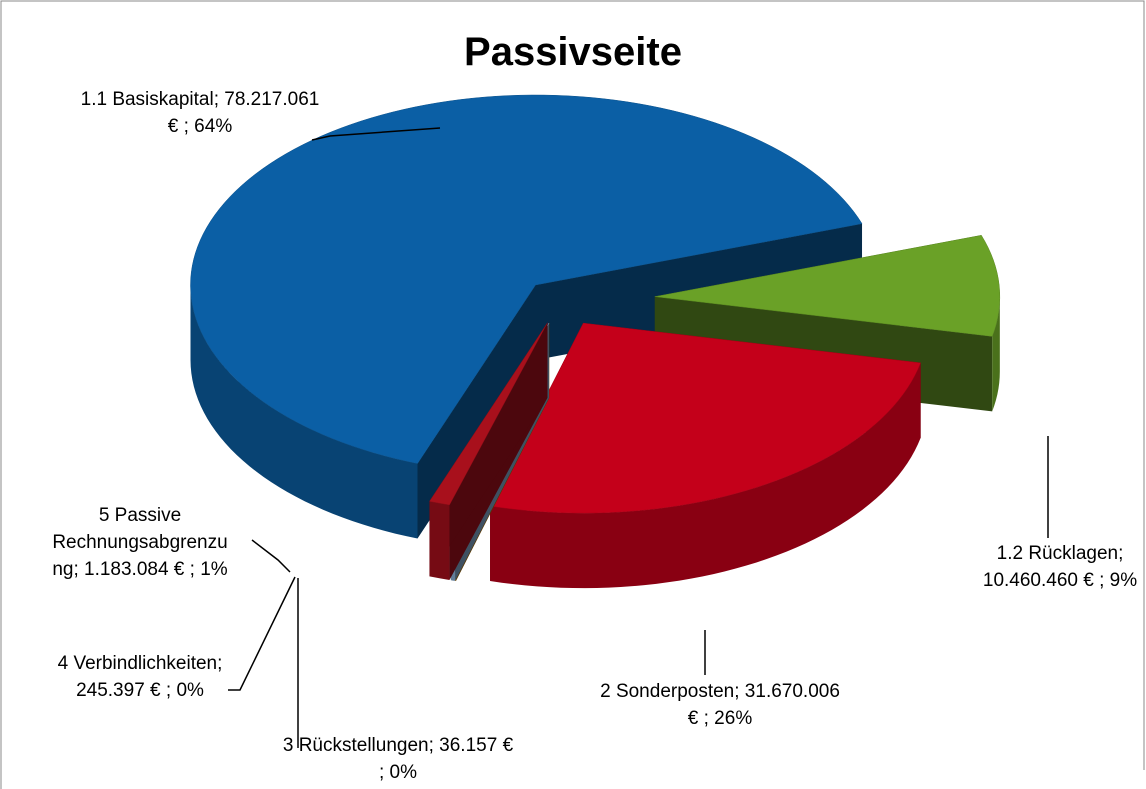  I want to click on slice-side, so click(488, 449).